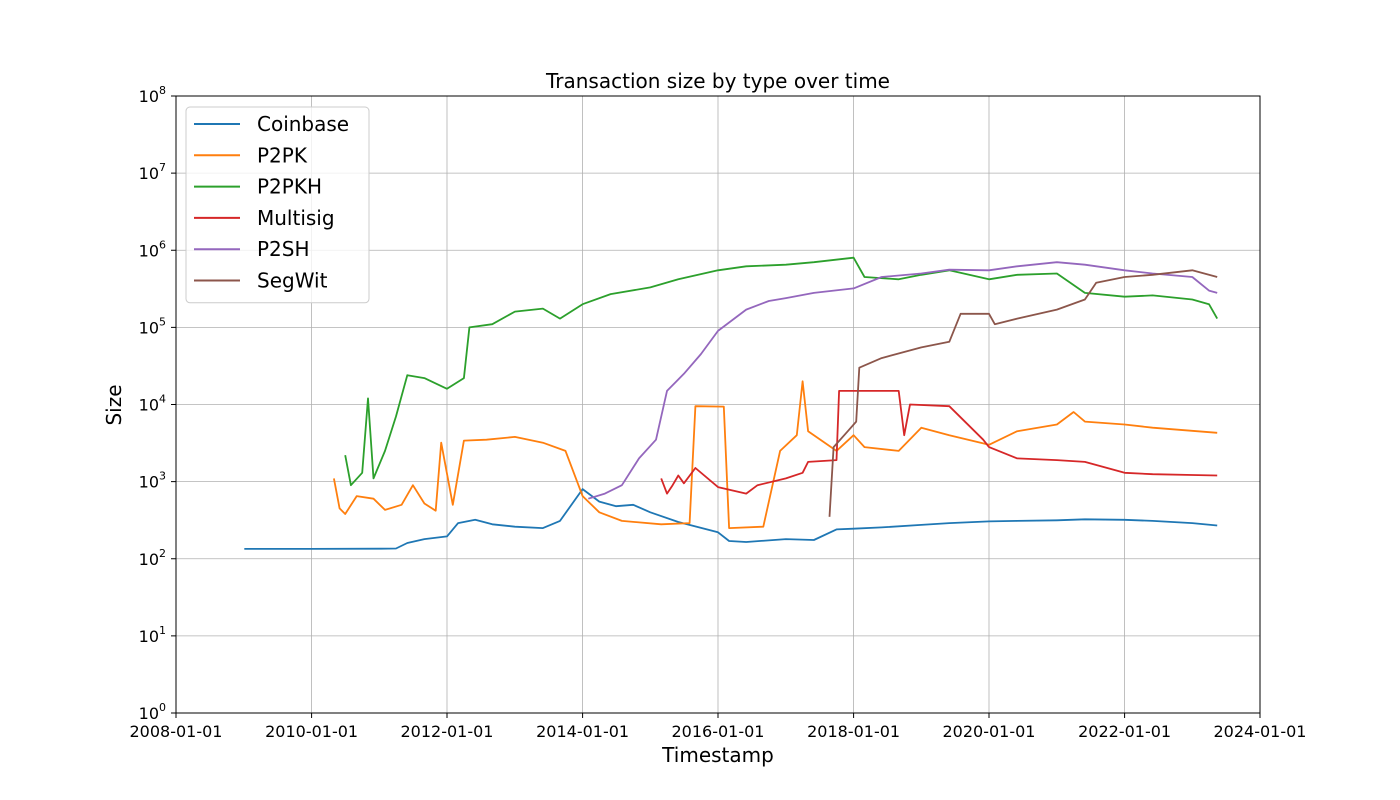  What do you see at coordinates (162, 167) in the screenshot?
I see `y-tick-exponent: 7` at bounding box center [162, 167].